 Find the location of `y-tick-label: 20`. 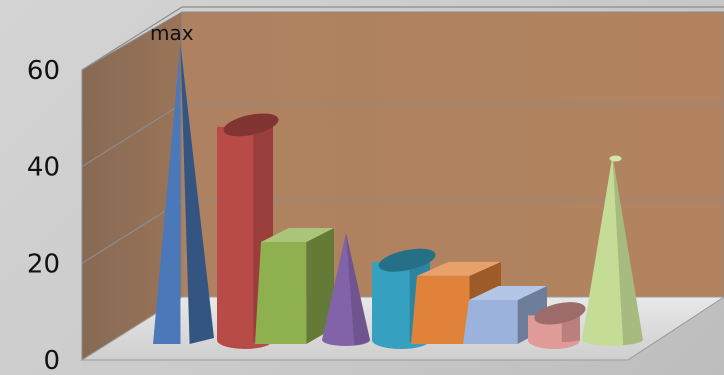

y-tick-label: 20 is located at coordinates (43, 264).